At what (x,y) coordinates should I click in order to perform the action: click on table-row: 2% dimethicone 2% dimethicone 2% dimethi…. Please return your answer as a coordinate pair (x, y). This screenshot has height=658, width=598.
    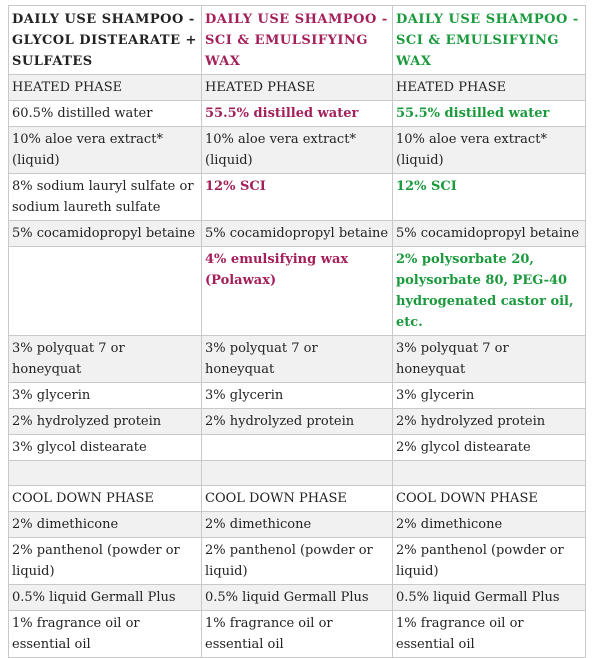
    Looking at the image, I should click on (297, 524).